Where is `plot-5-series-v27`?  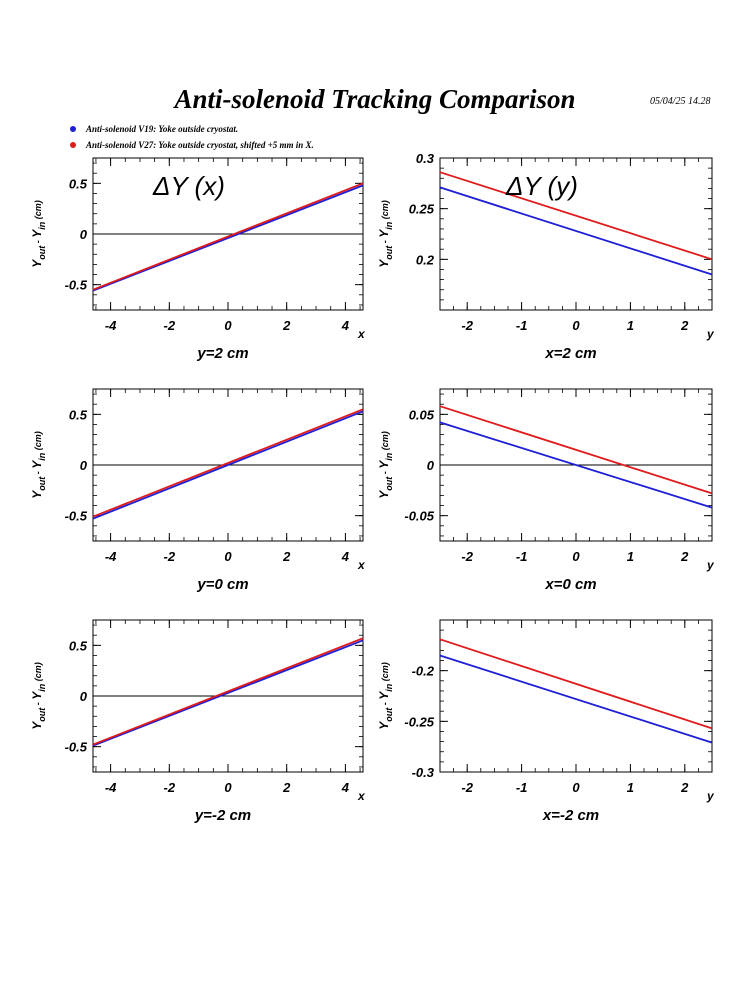
plot-5-series-v27 is located at coordinates (228, 691).